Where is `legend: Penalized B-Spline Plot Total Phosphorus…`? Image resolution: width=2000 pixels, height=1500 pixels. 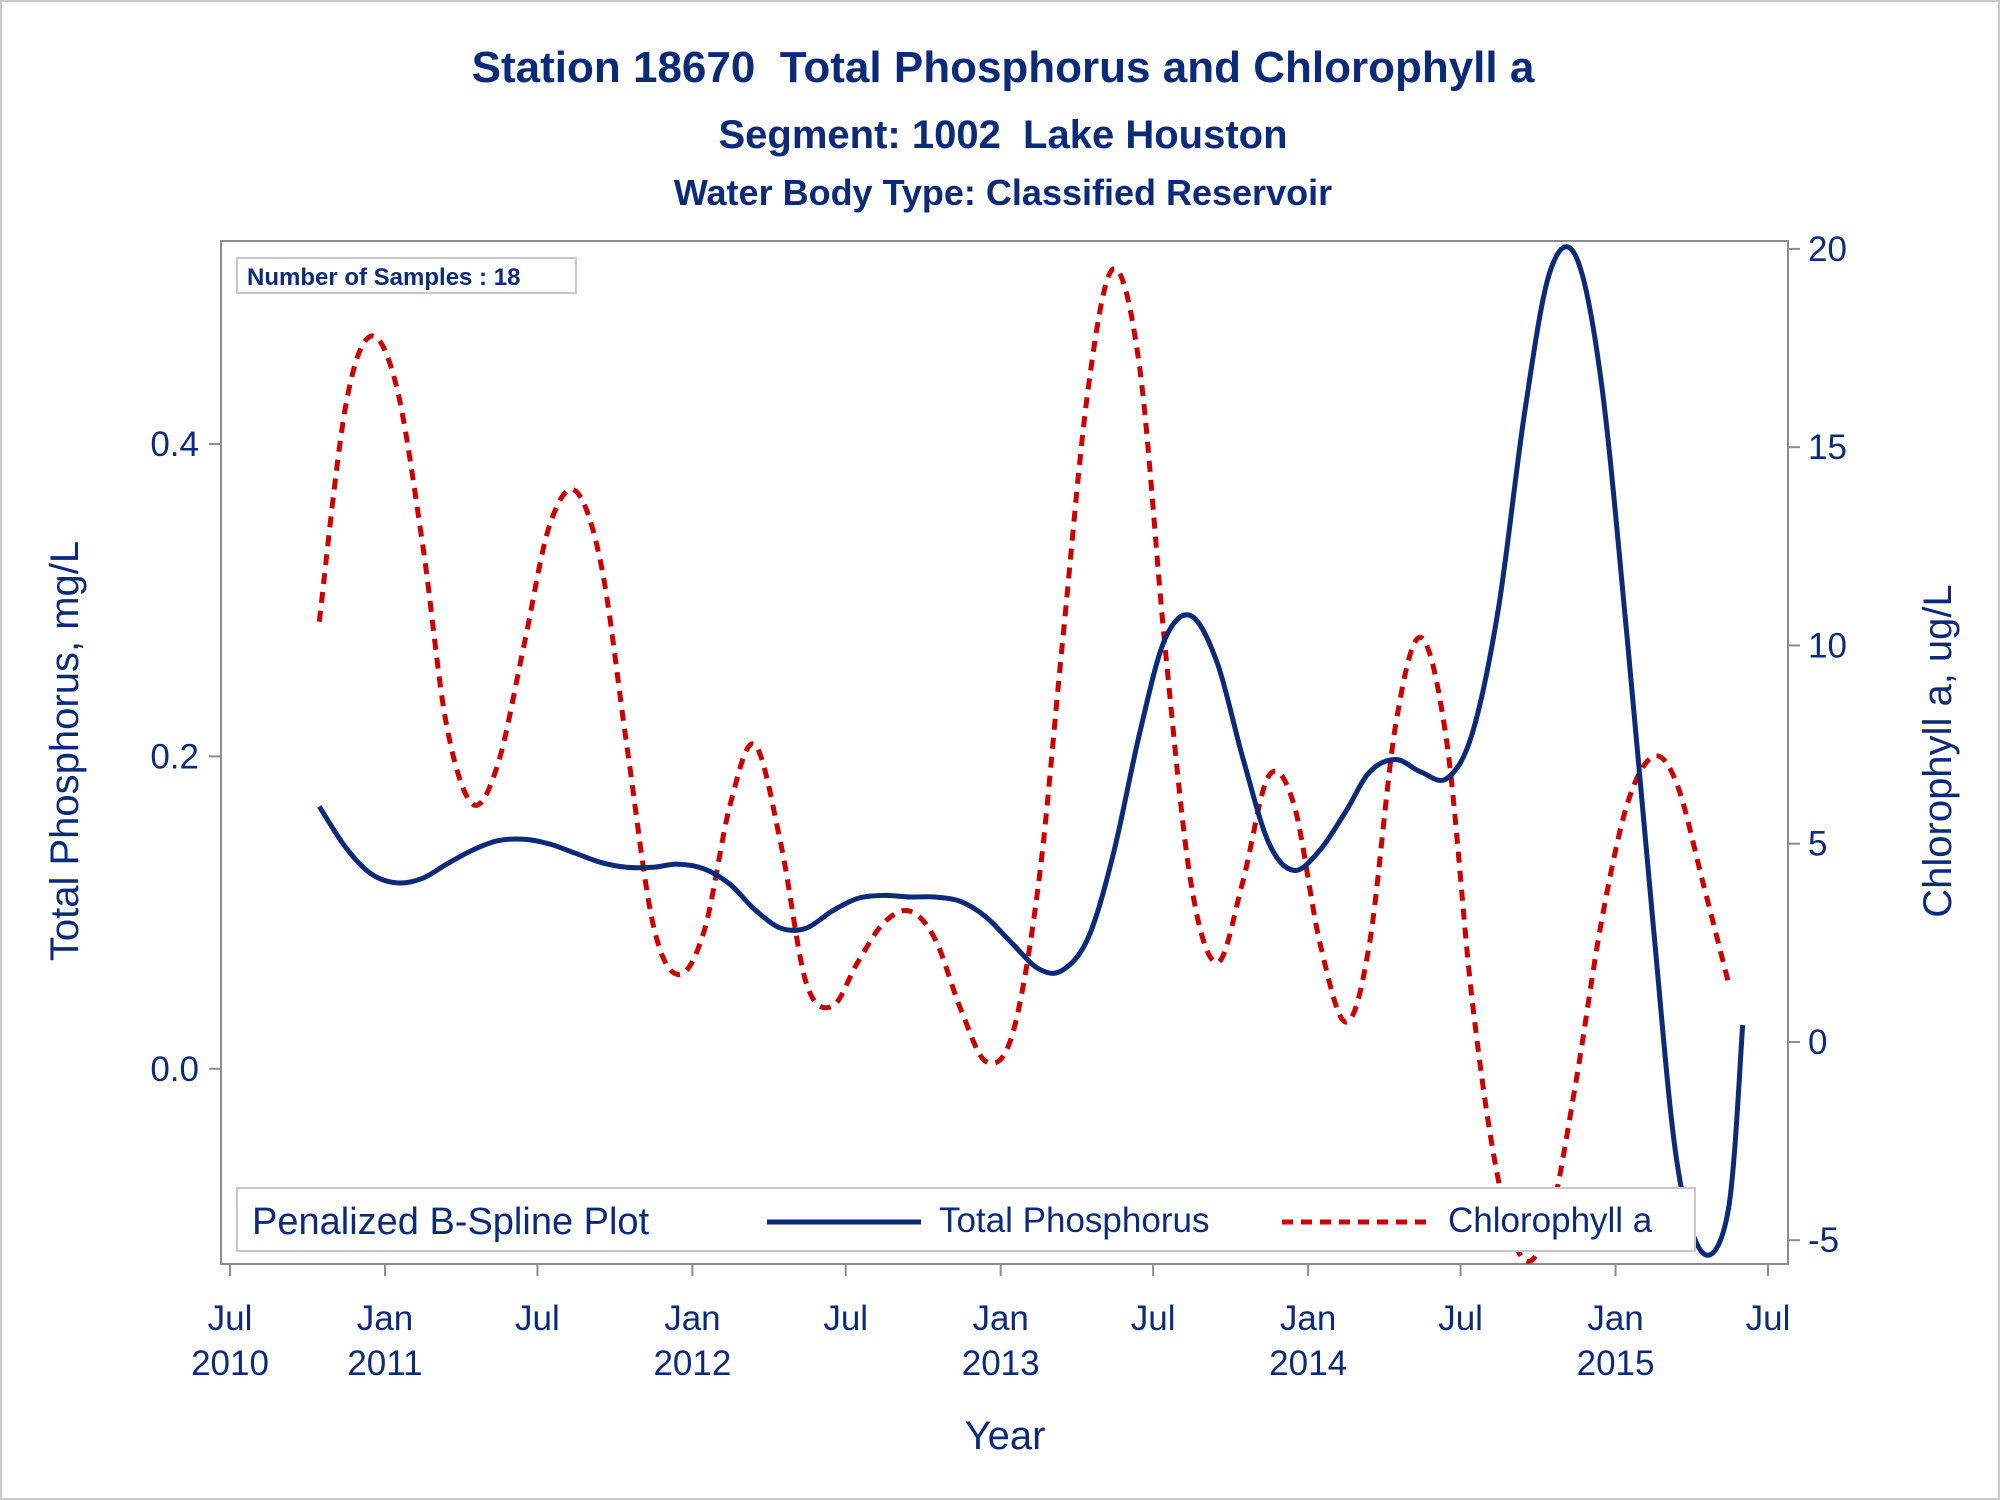 legend: Penalized B-Spline Plot Total Phosphorus… is located at coordinates (966, 1219).